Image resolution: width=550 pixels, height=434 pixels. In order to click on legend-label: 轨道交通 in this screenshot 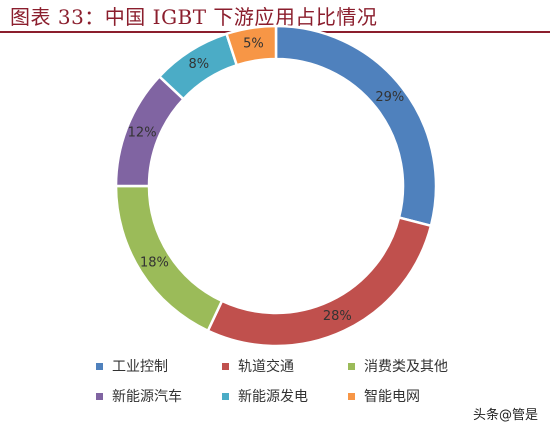, I will do `click(266, 367)`.